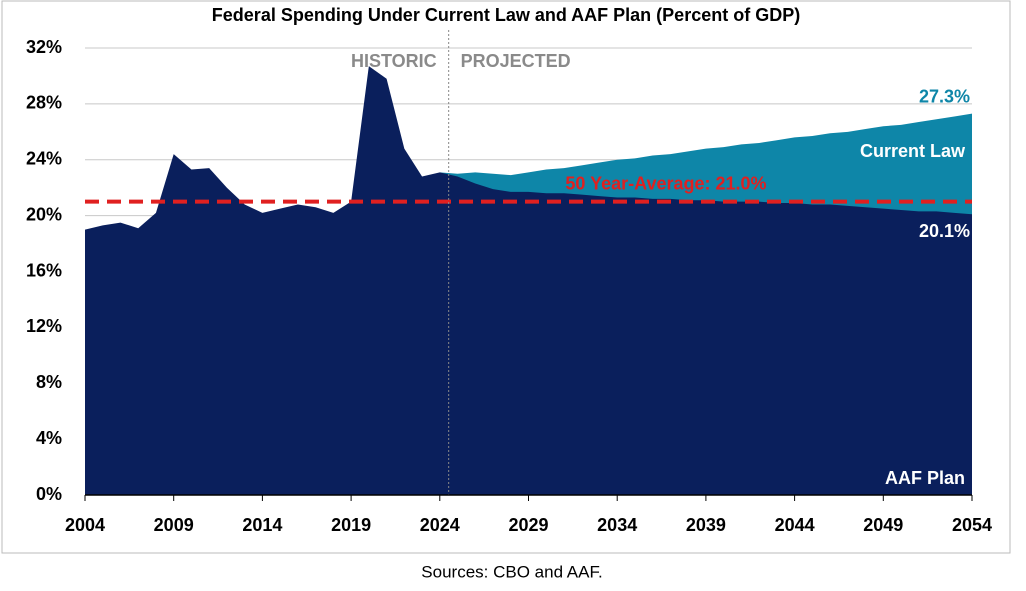  Describe the element at coordinates (49, 438) in the screenshot. I see `y-tick-label: 4%` at that location.